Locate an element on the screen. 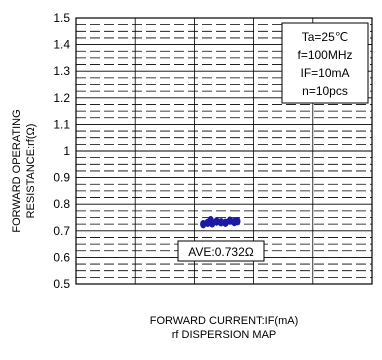  conditions-legend: Ta=25℃ f=100MHz IF=10mA n=10pcs is located at coordinates (325, 63).